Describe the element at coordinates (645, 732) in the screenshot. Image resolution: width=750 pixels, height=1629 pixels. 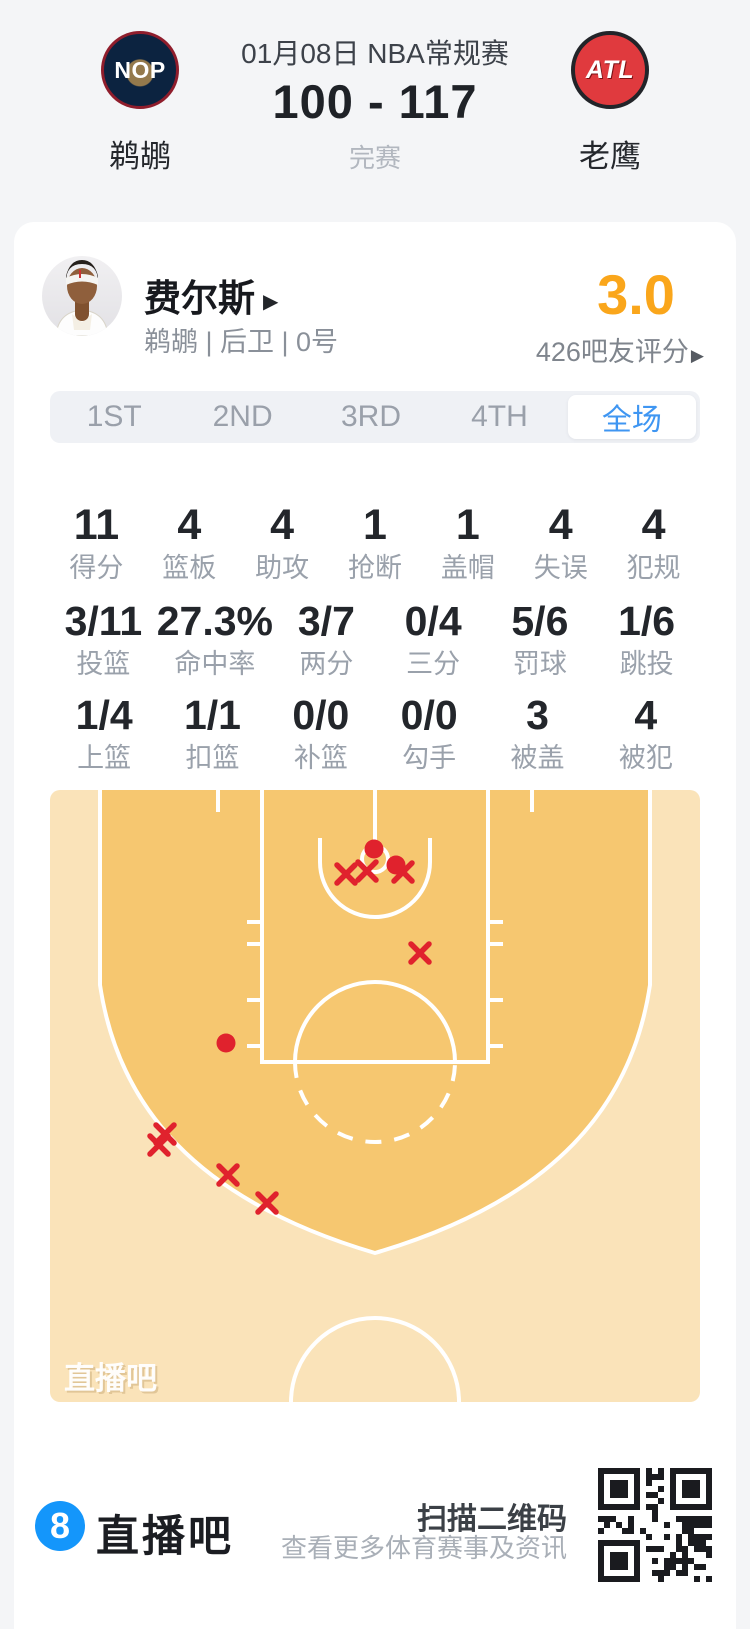
I see `stat-fouled: 4 被犯` at that location.